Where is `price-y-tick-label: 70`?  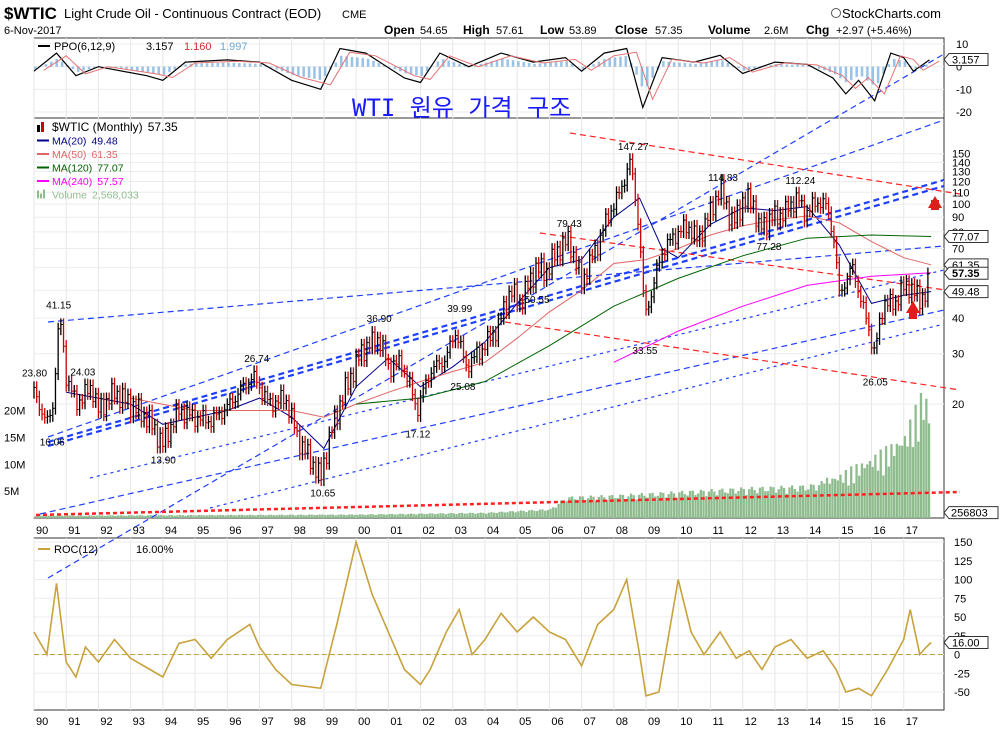 price-y-tick-label: 70 is located at coordinates (958, 249).